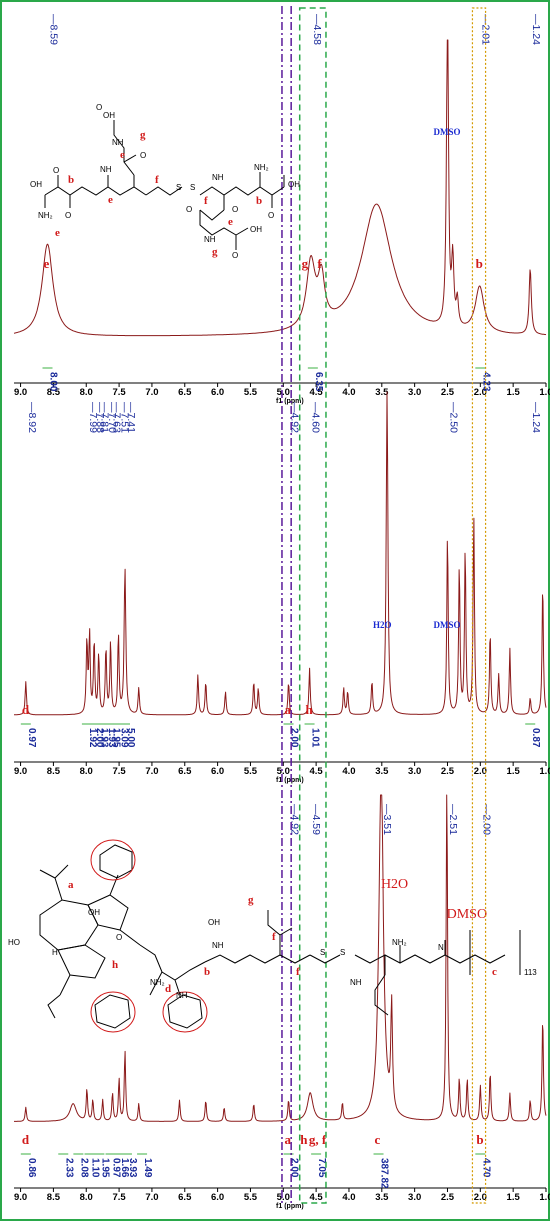  I want to click on peak-label: —2.51, so click(453, 819).